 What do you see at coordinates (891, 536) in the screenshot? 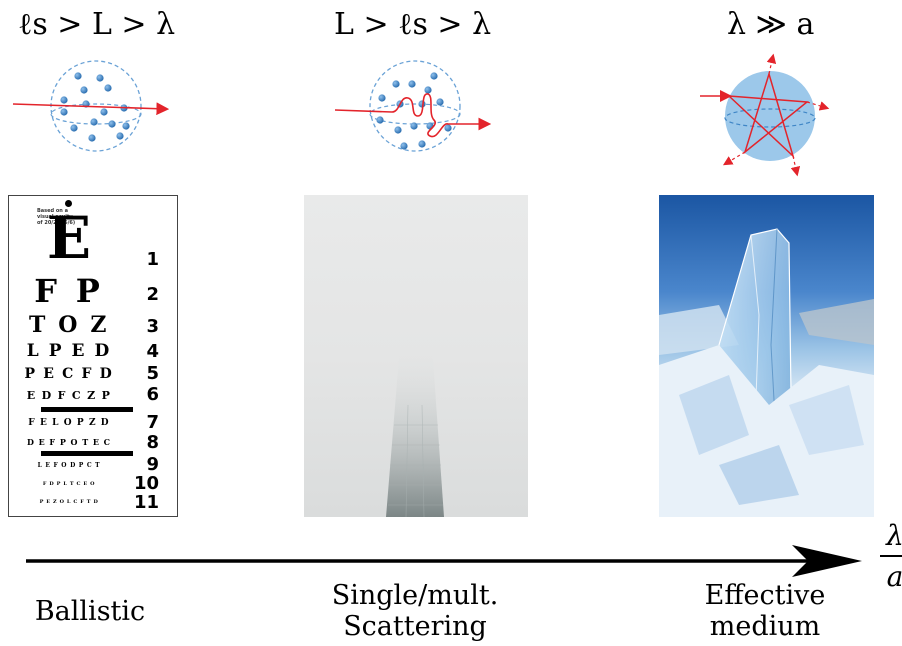
I see `axis-numerator: λ` at bounding box center [891, 536].